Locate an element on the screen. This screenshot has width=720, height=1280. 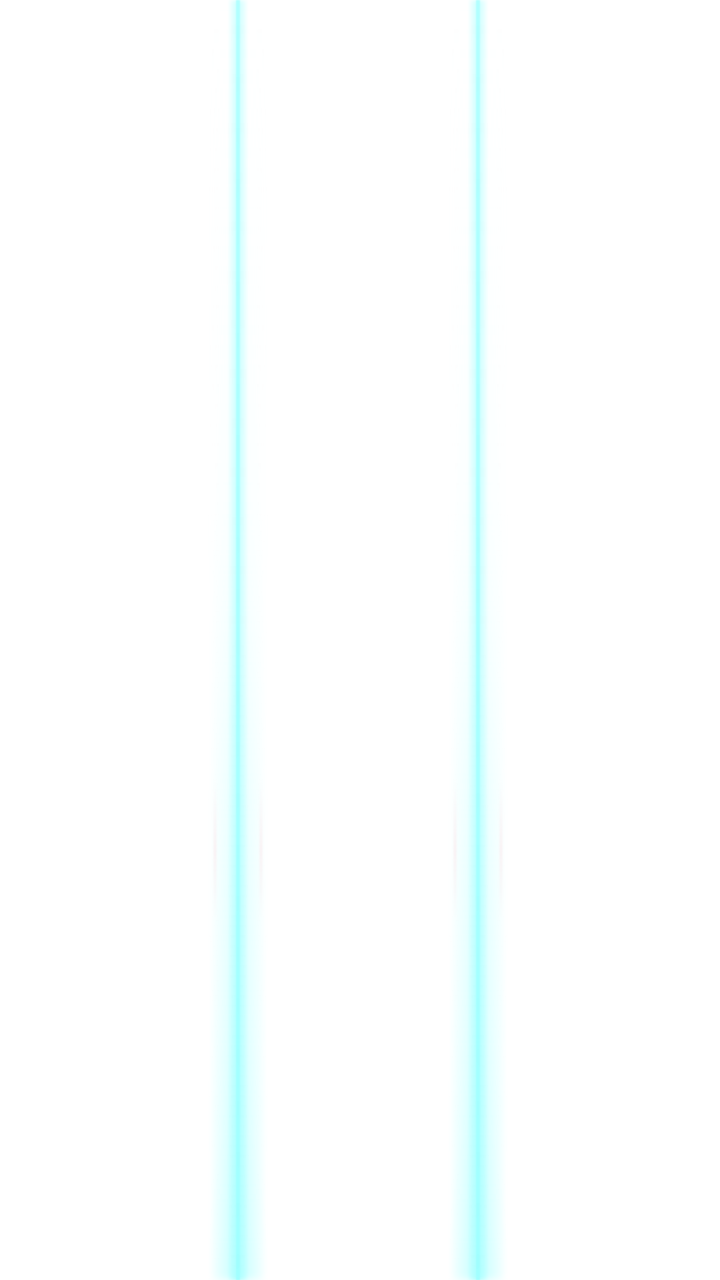
left-beam-core is located at coordinates (238, 640).